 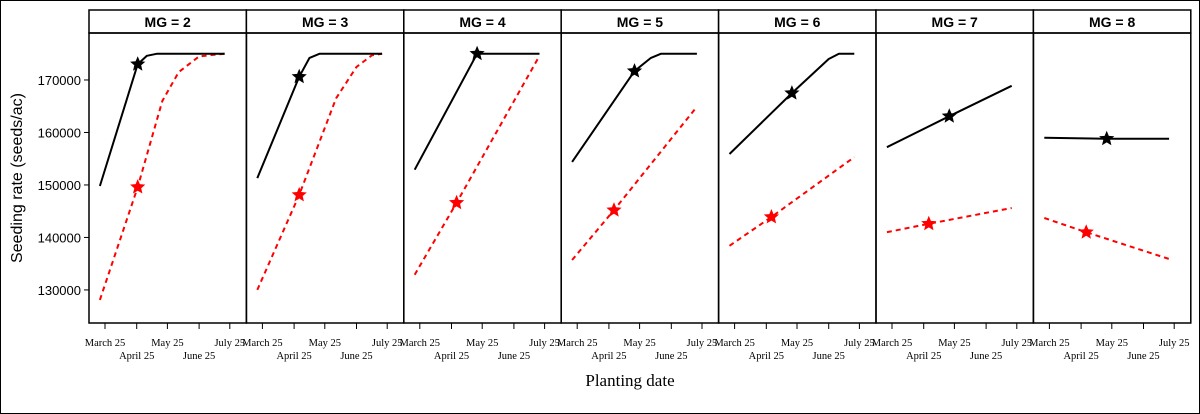 What do you see at coordinates (797, 22) in the screenshot?
I see `panel-title: MG = 6` at bounding box center [797, 22].